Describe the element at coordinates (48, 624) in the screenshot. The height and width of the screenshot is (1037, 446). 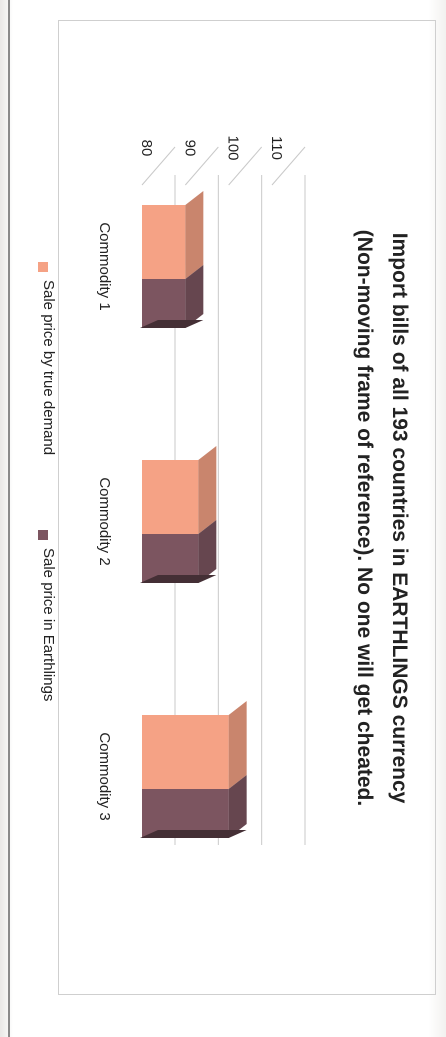
I see `legend-label: Sale price in Earthlings` at that location.